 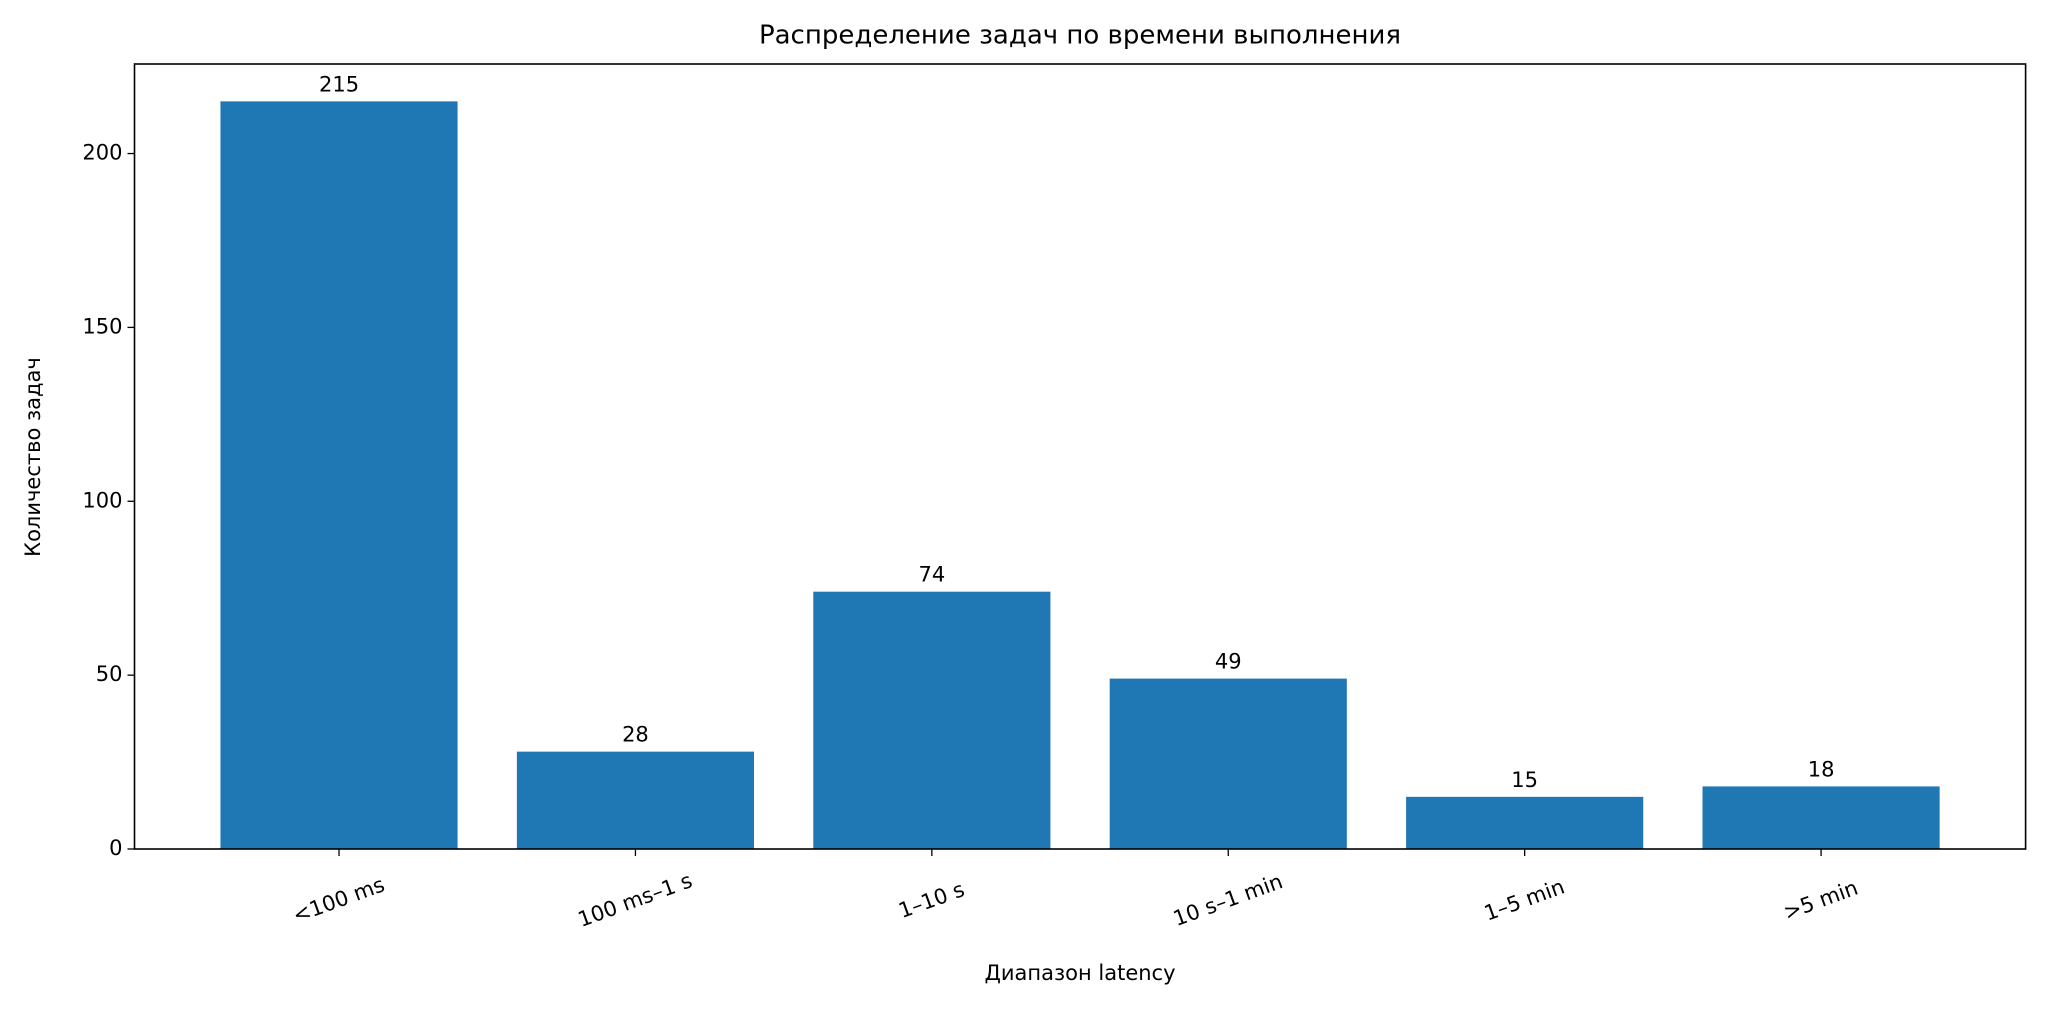 What do you see at coordinates (1820, 900) in the screenshot?
I see `x-tick-label: >5 min` at bounding box center [1820, 900].